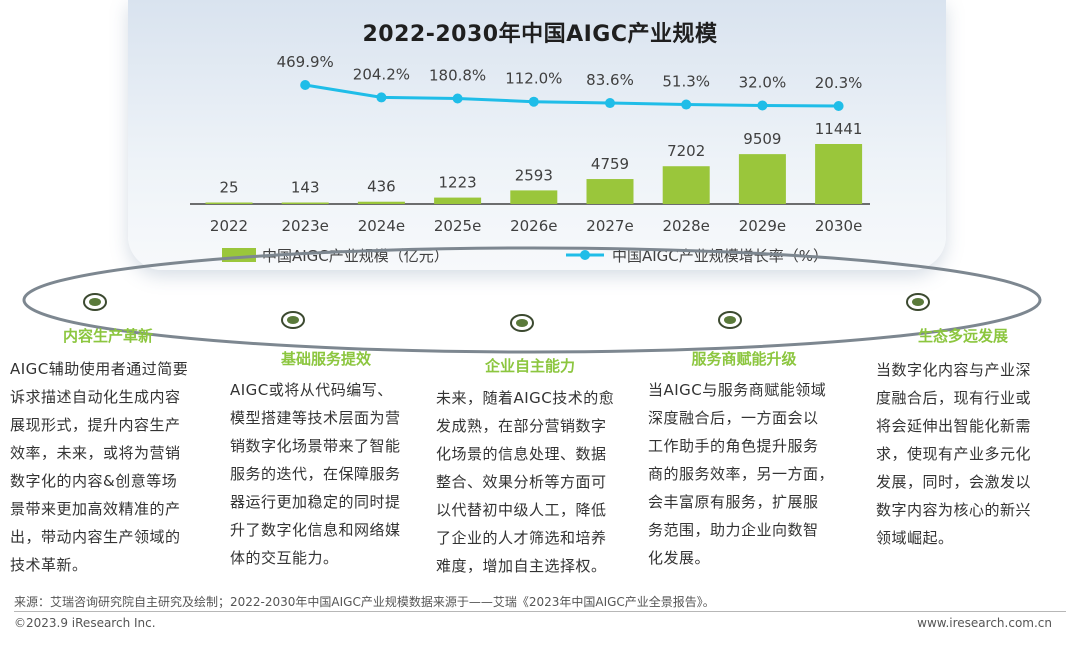  What do you see at coordinates (733, 418) in the screenshot?
I see `column-line: 深度融合后，一方面会以` at bounding box center [733, 418].